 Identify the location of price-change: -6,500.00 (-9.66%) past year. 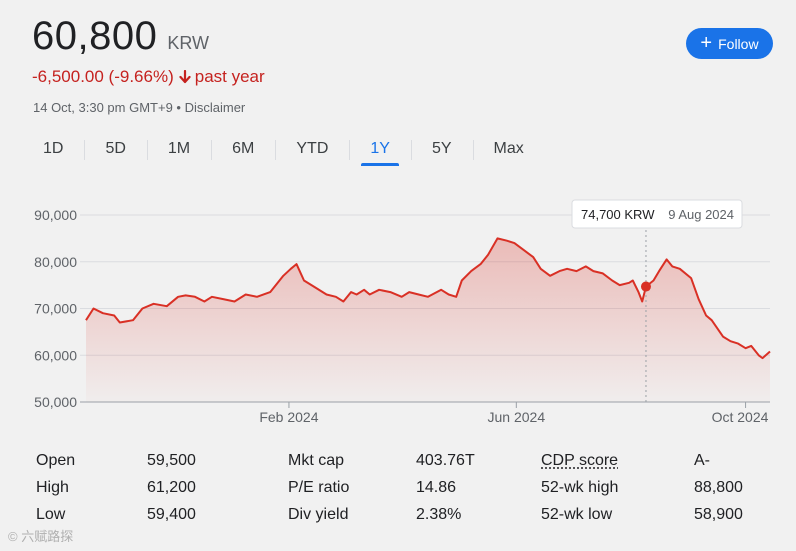
(148, 77).